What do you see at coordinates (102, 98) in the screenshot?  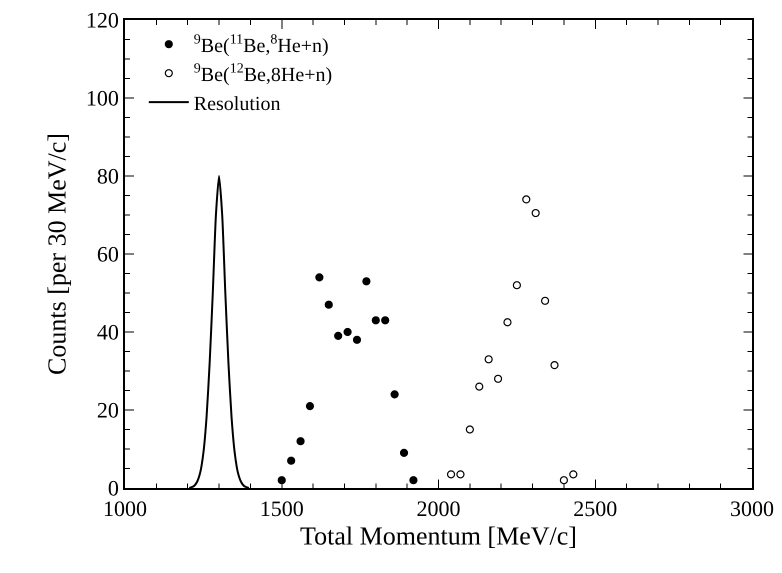 I see `y-tick-label: 100` at bounding box center [102, 98].